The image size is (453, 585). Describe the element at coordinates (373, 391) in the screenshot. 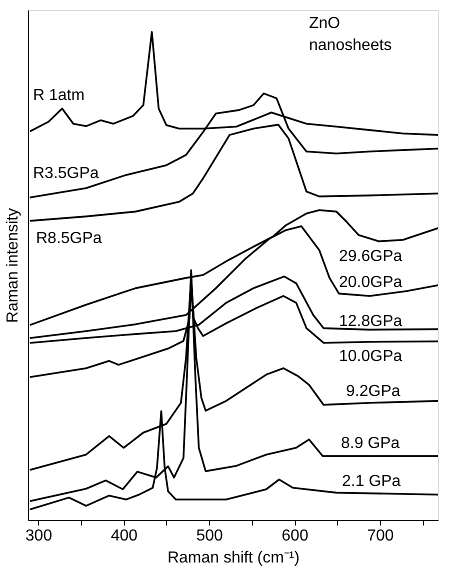

I see `annotation: 9.2GPa` at that location.